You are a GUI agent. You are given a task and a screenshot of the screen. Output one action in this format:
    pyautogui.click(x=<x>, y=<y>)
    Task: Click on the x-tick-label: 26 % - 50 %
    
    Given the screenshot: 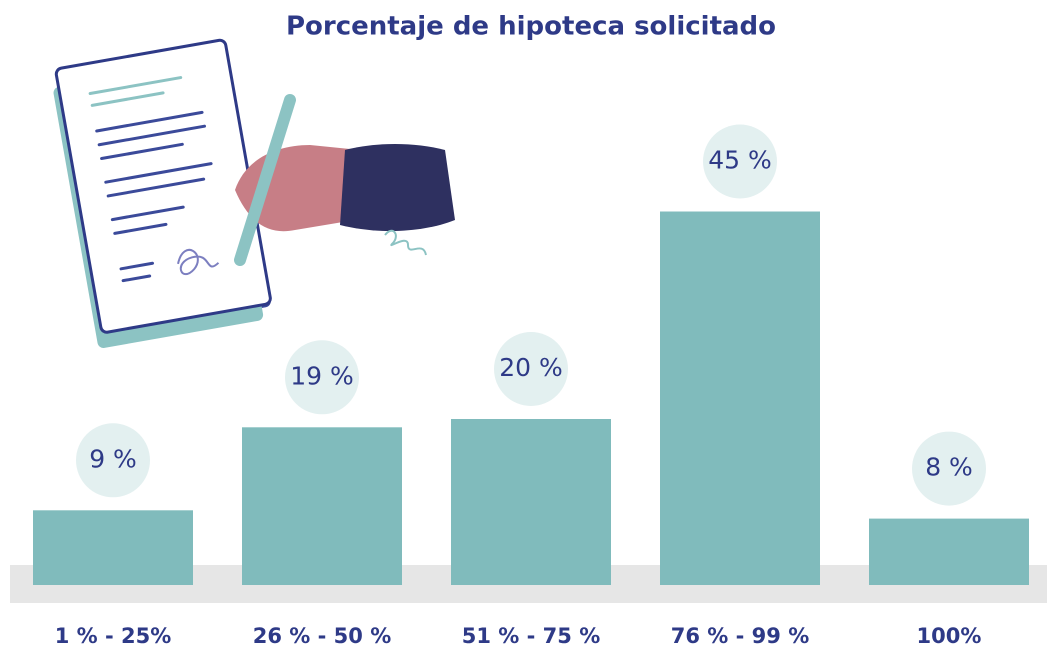 What is the action you would take?
    pyautogui.click(x=322, y=636)
    